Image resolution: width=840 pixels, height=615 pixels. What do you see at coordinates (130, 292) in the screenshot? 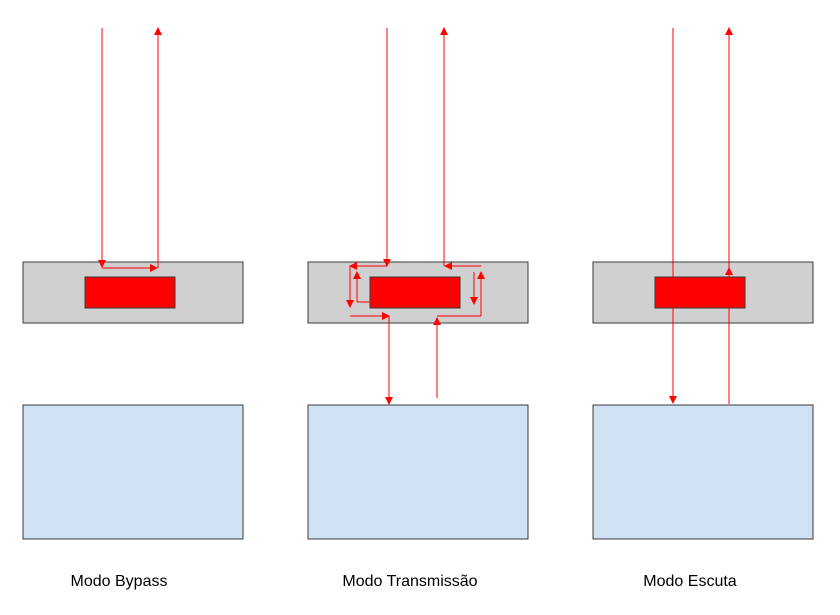
I see `chip-bypass` at bounding box center [130, 292].